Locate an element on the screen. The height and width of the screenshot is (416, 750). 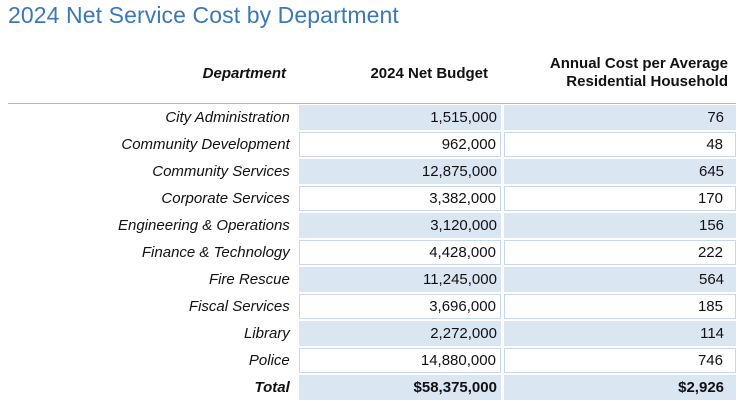
table-row: Community Services 12,875,000 645 is located at coordinates (372, 171).